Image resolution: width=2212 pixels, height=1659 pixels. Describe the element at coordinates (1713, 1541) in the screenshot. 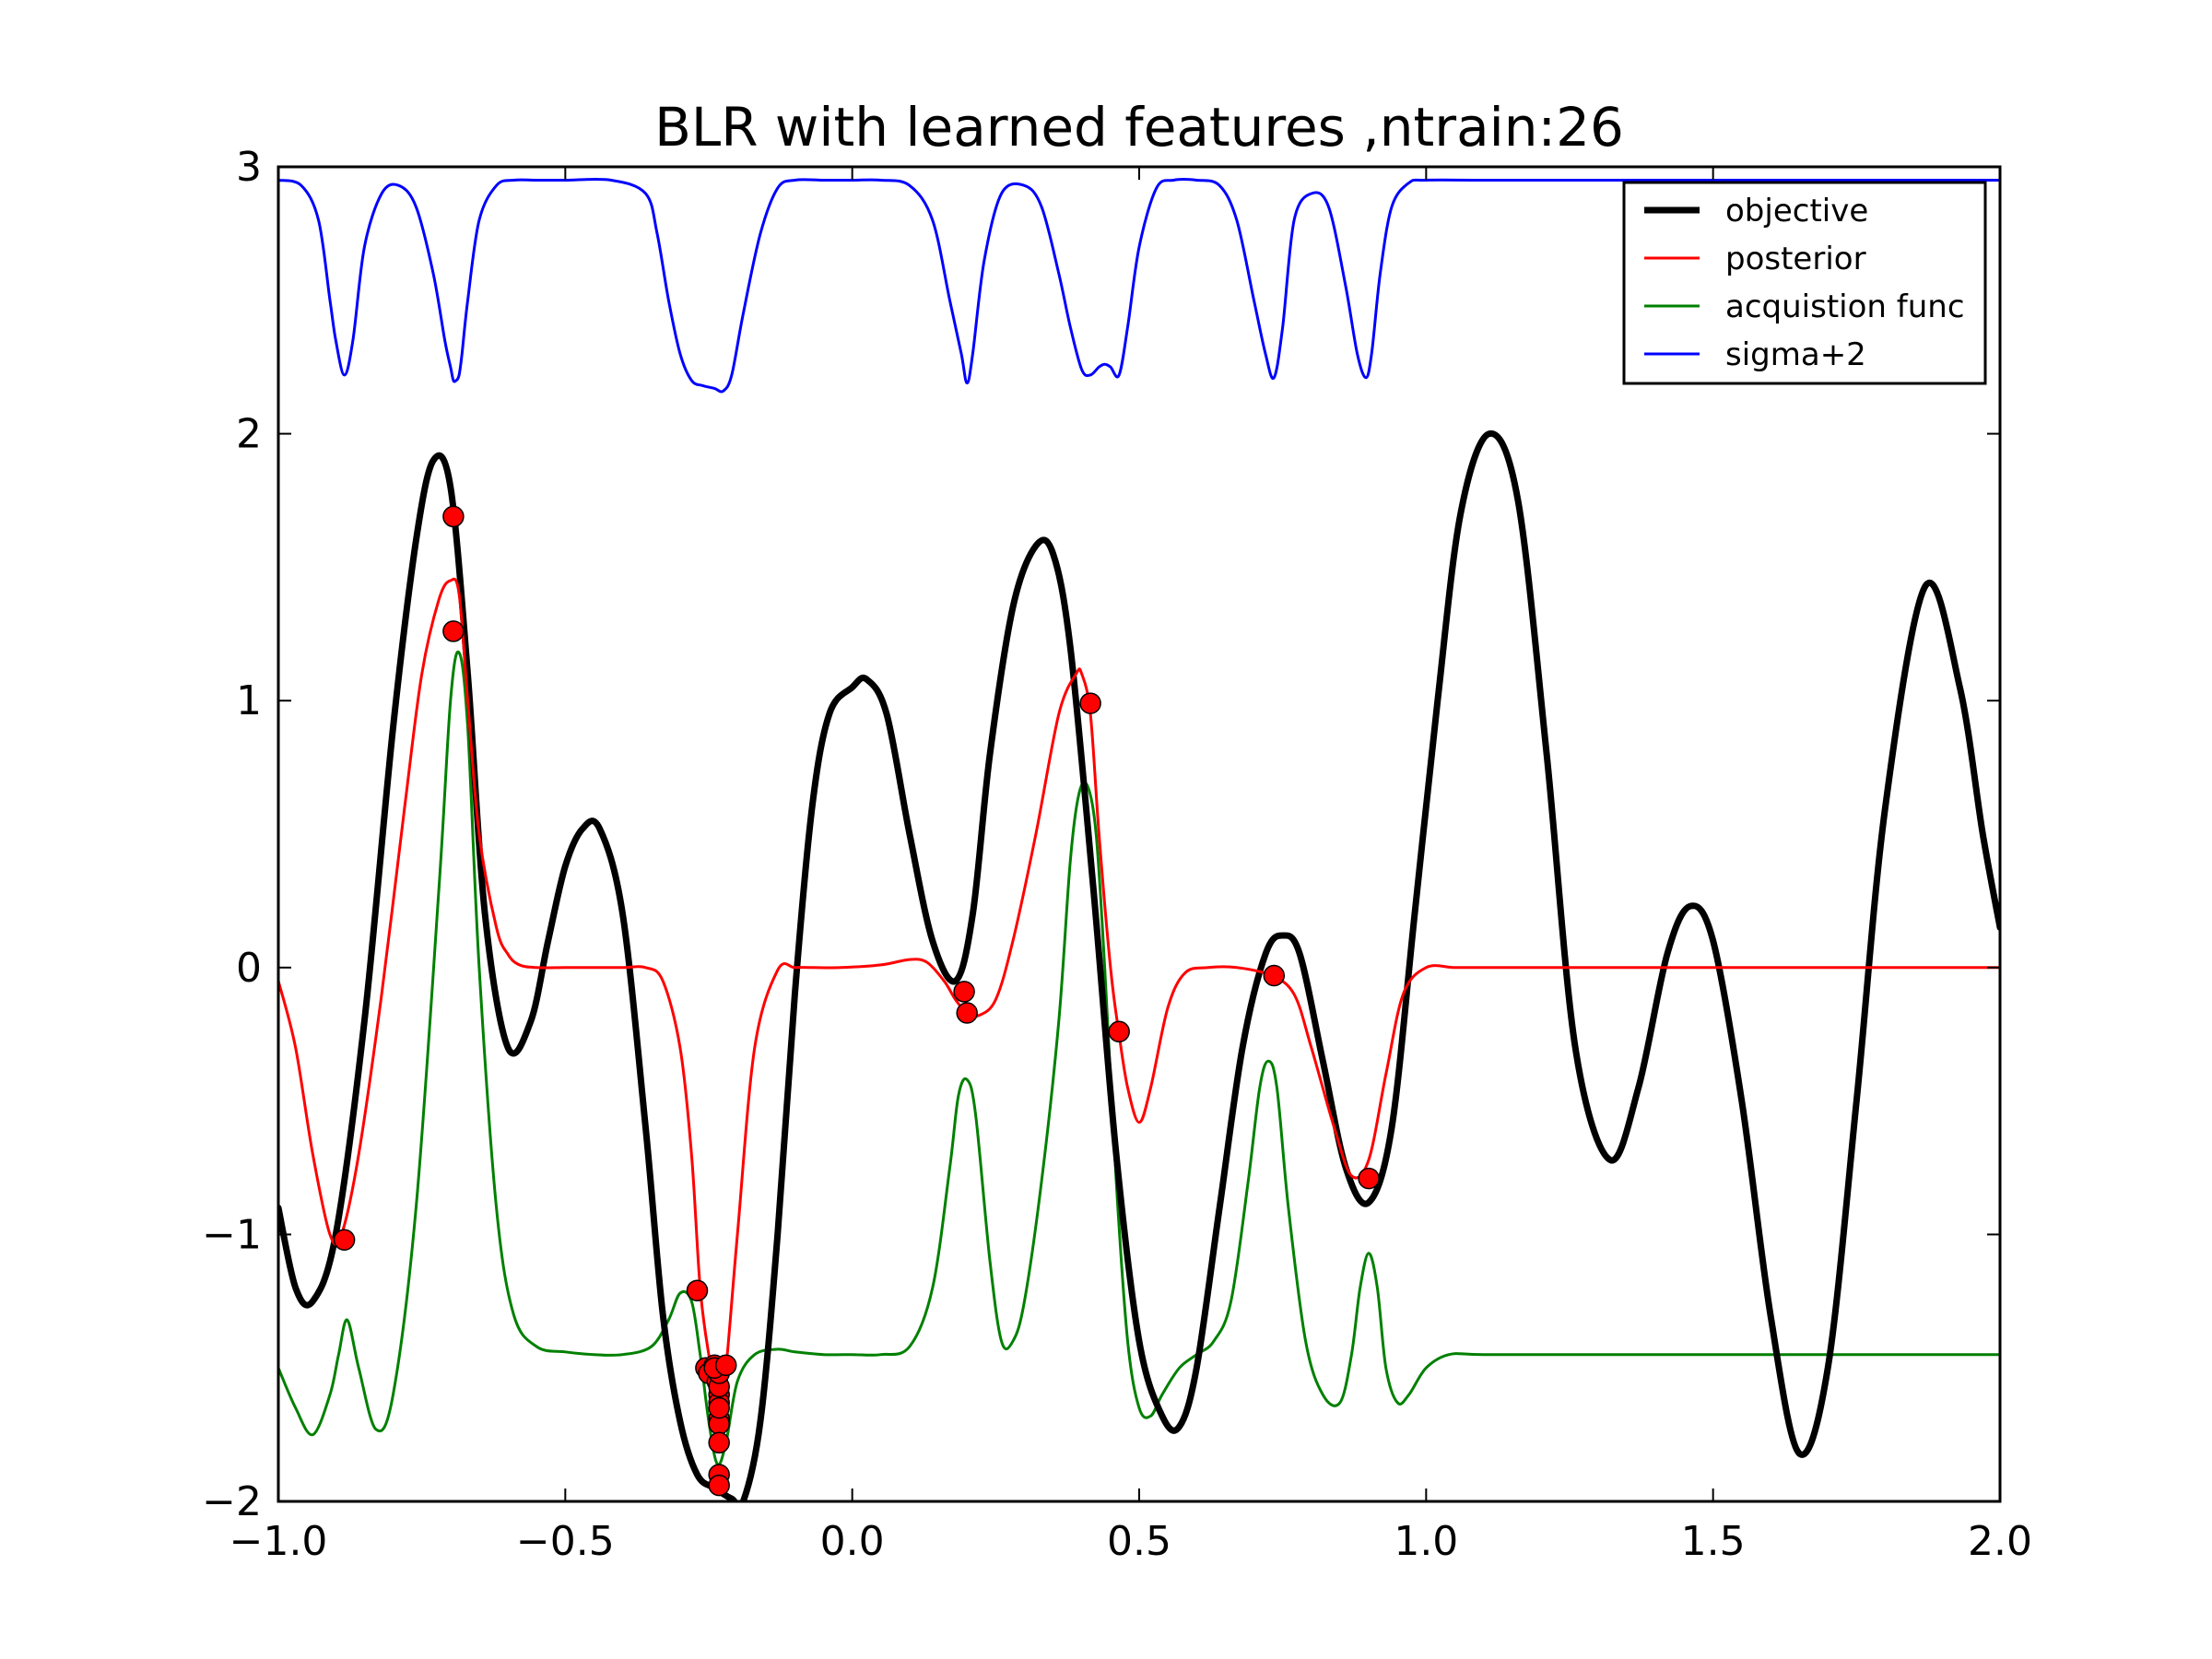

I see `x-tick-label: 1.5` at that location.